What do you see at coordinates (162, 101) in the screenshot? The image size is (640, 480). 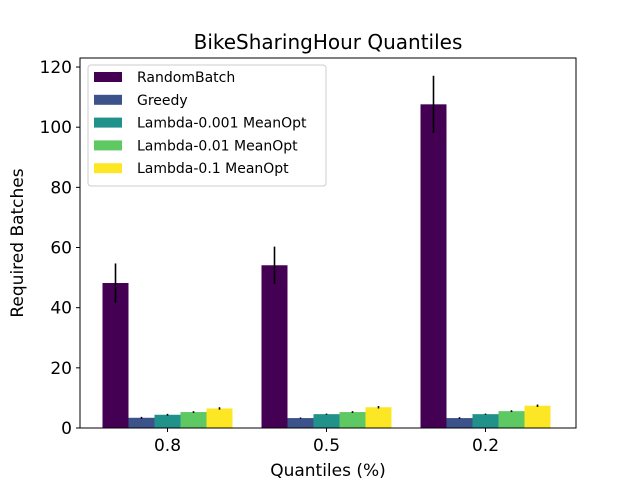 I see `legend-label: Greedy` at bounding box center [162, 101].